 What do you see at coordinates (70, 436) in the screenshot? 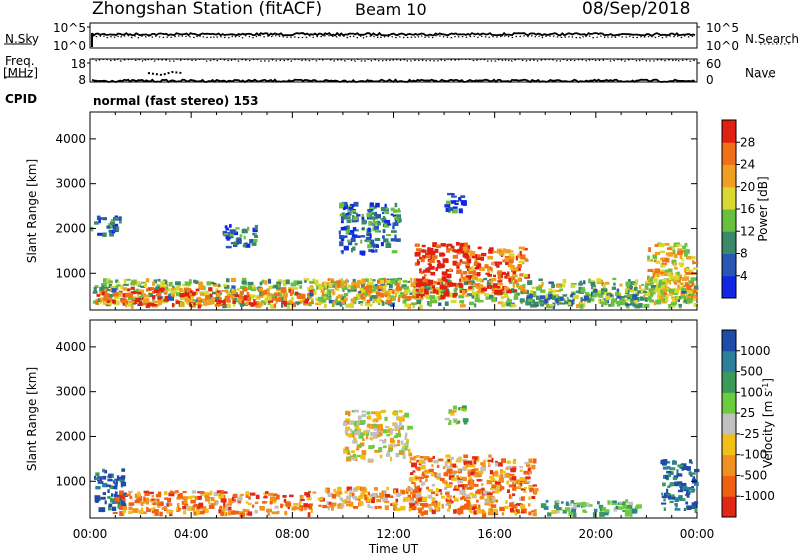
I see `velocity-panel-ytick-label: 2000` at bounding box center [70, 436].